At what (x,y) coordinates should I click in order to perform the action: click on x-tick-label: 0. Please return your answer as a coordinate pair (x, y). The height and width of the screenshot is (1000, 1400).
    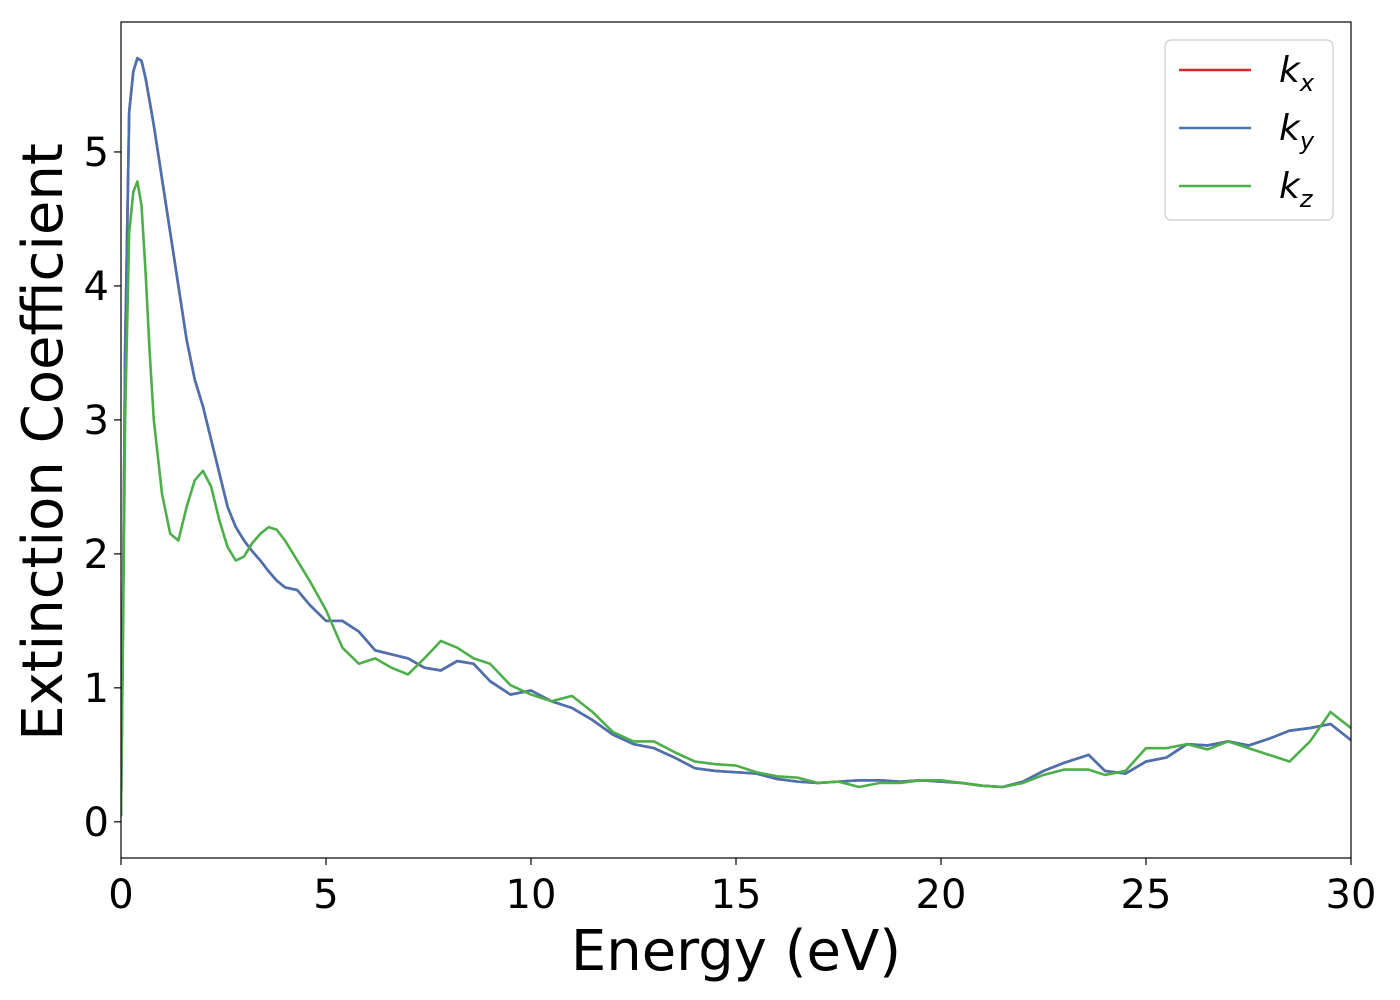
    Looking at the image, I should click on (120, 895).